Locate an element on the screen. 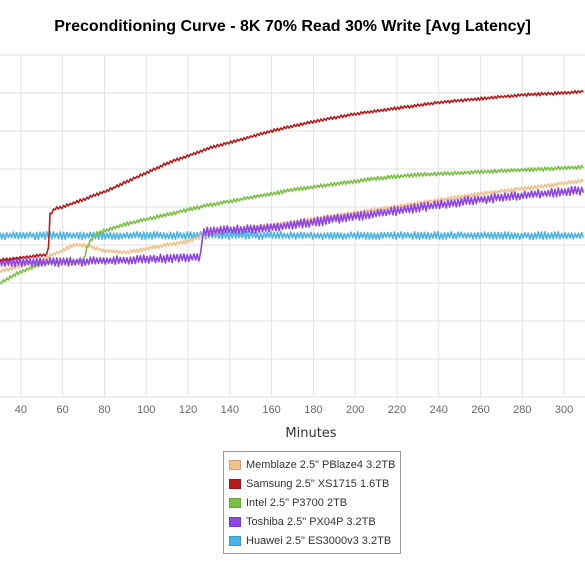 Image resolution: width=585 pixels, height=577 pixels. x-tick-label: 120 is located at coordinates (188, 410).